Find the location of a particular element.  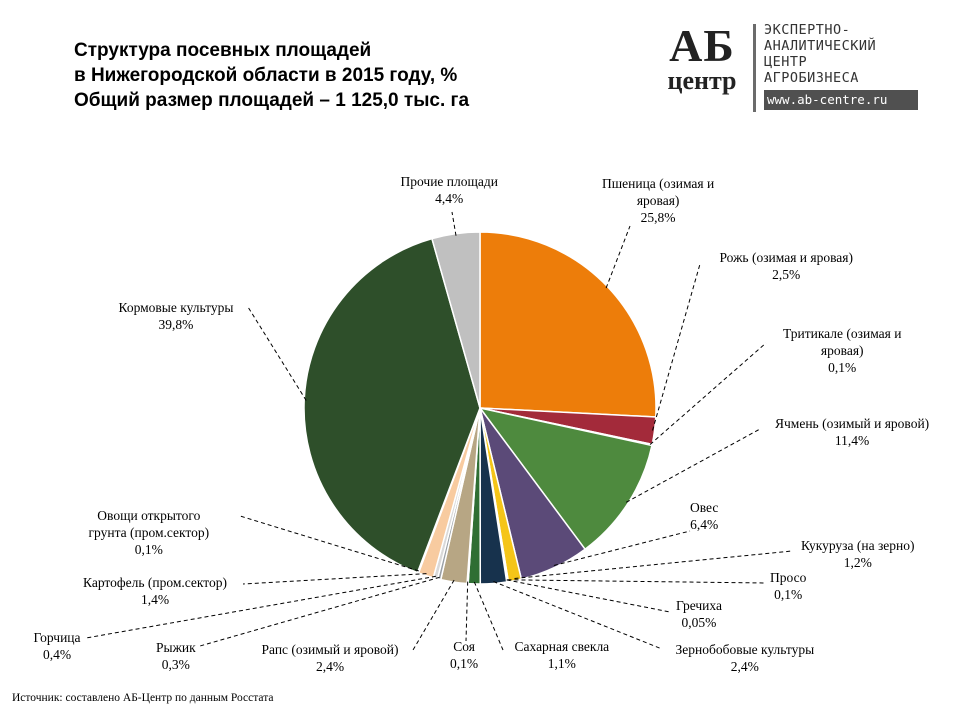

logo-text-line-3: ЦЕНТР is located at coordinates (786, 62).